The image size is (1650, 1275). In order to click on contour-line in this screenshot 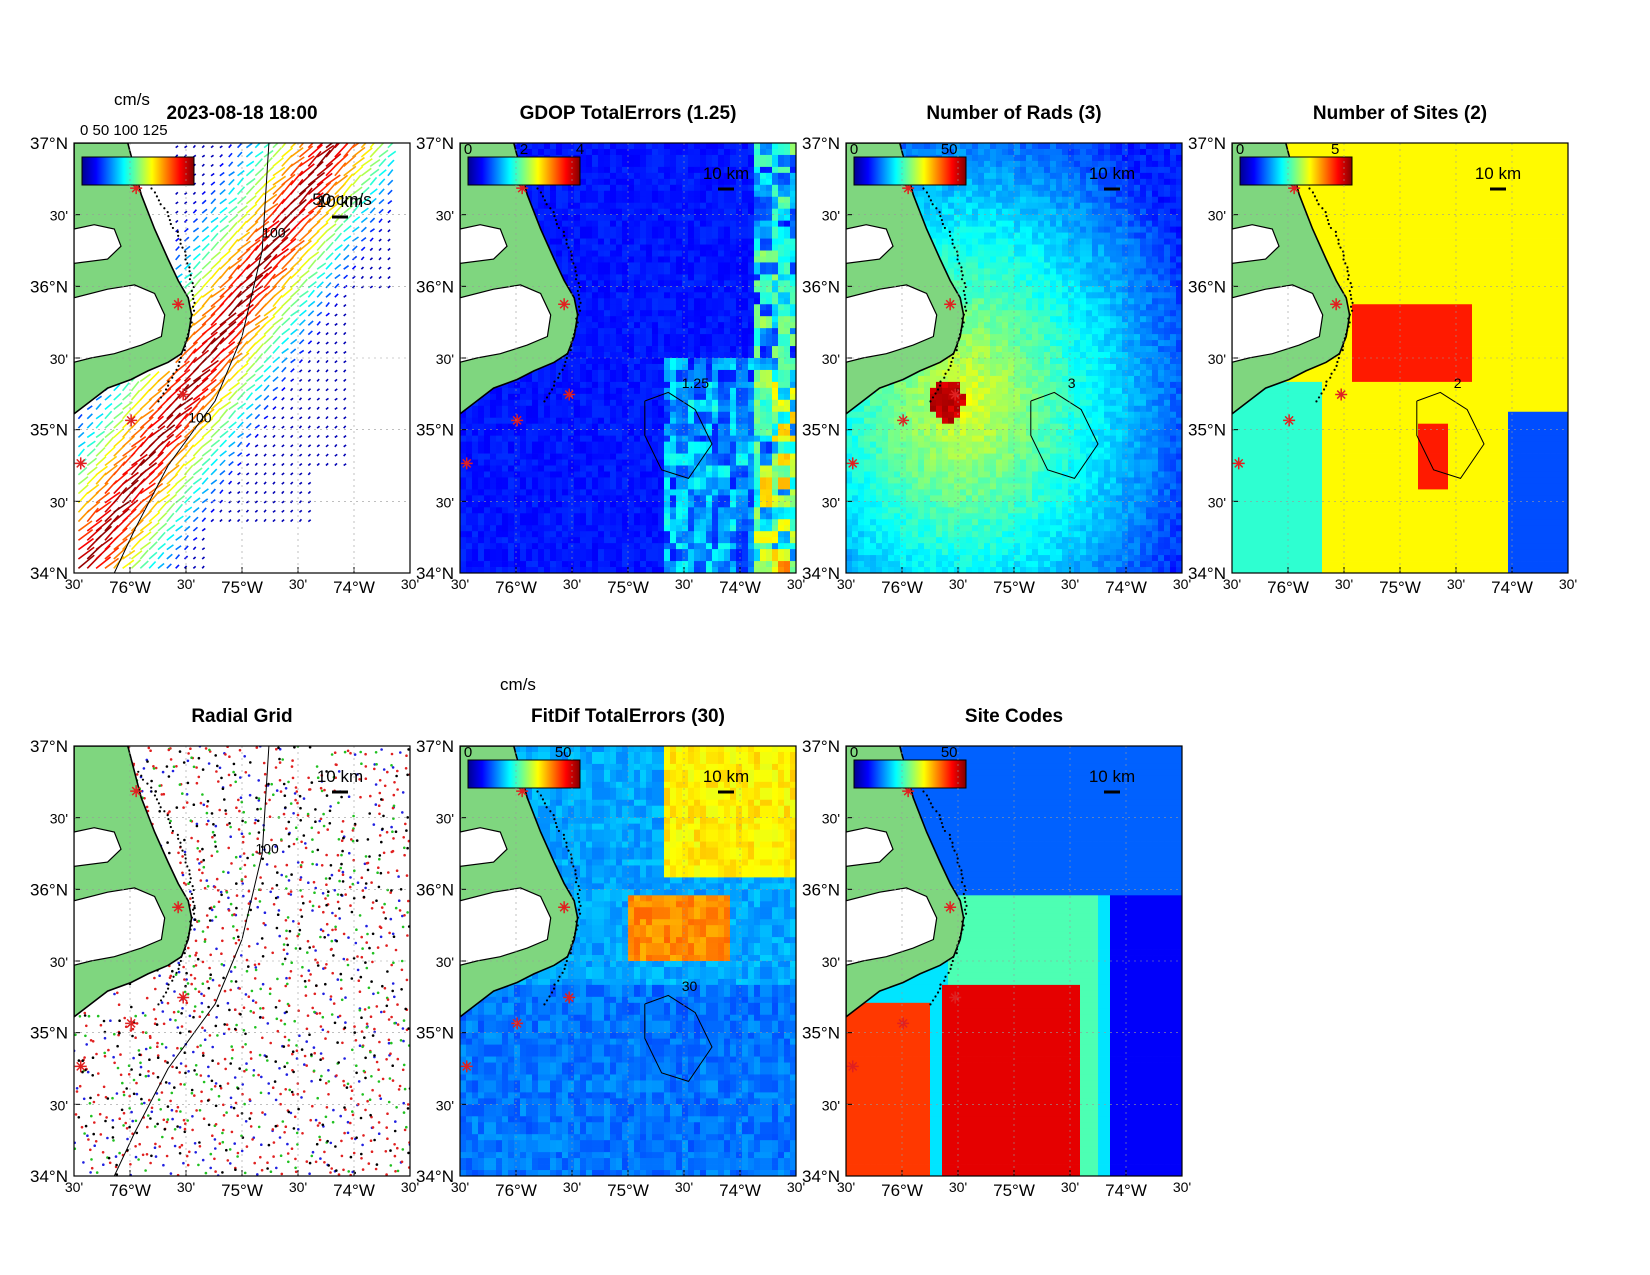, I will do `click(678, 1038)`.